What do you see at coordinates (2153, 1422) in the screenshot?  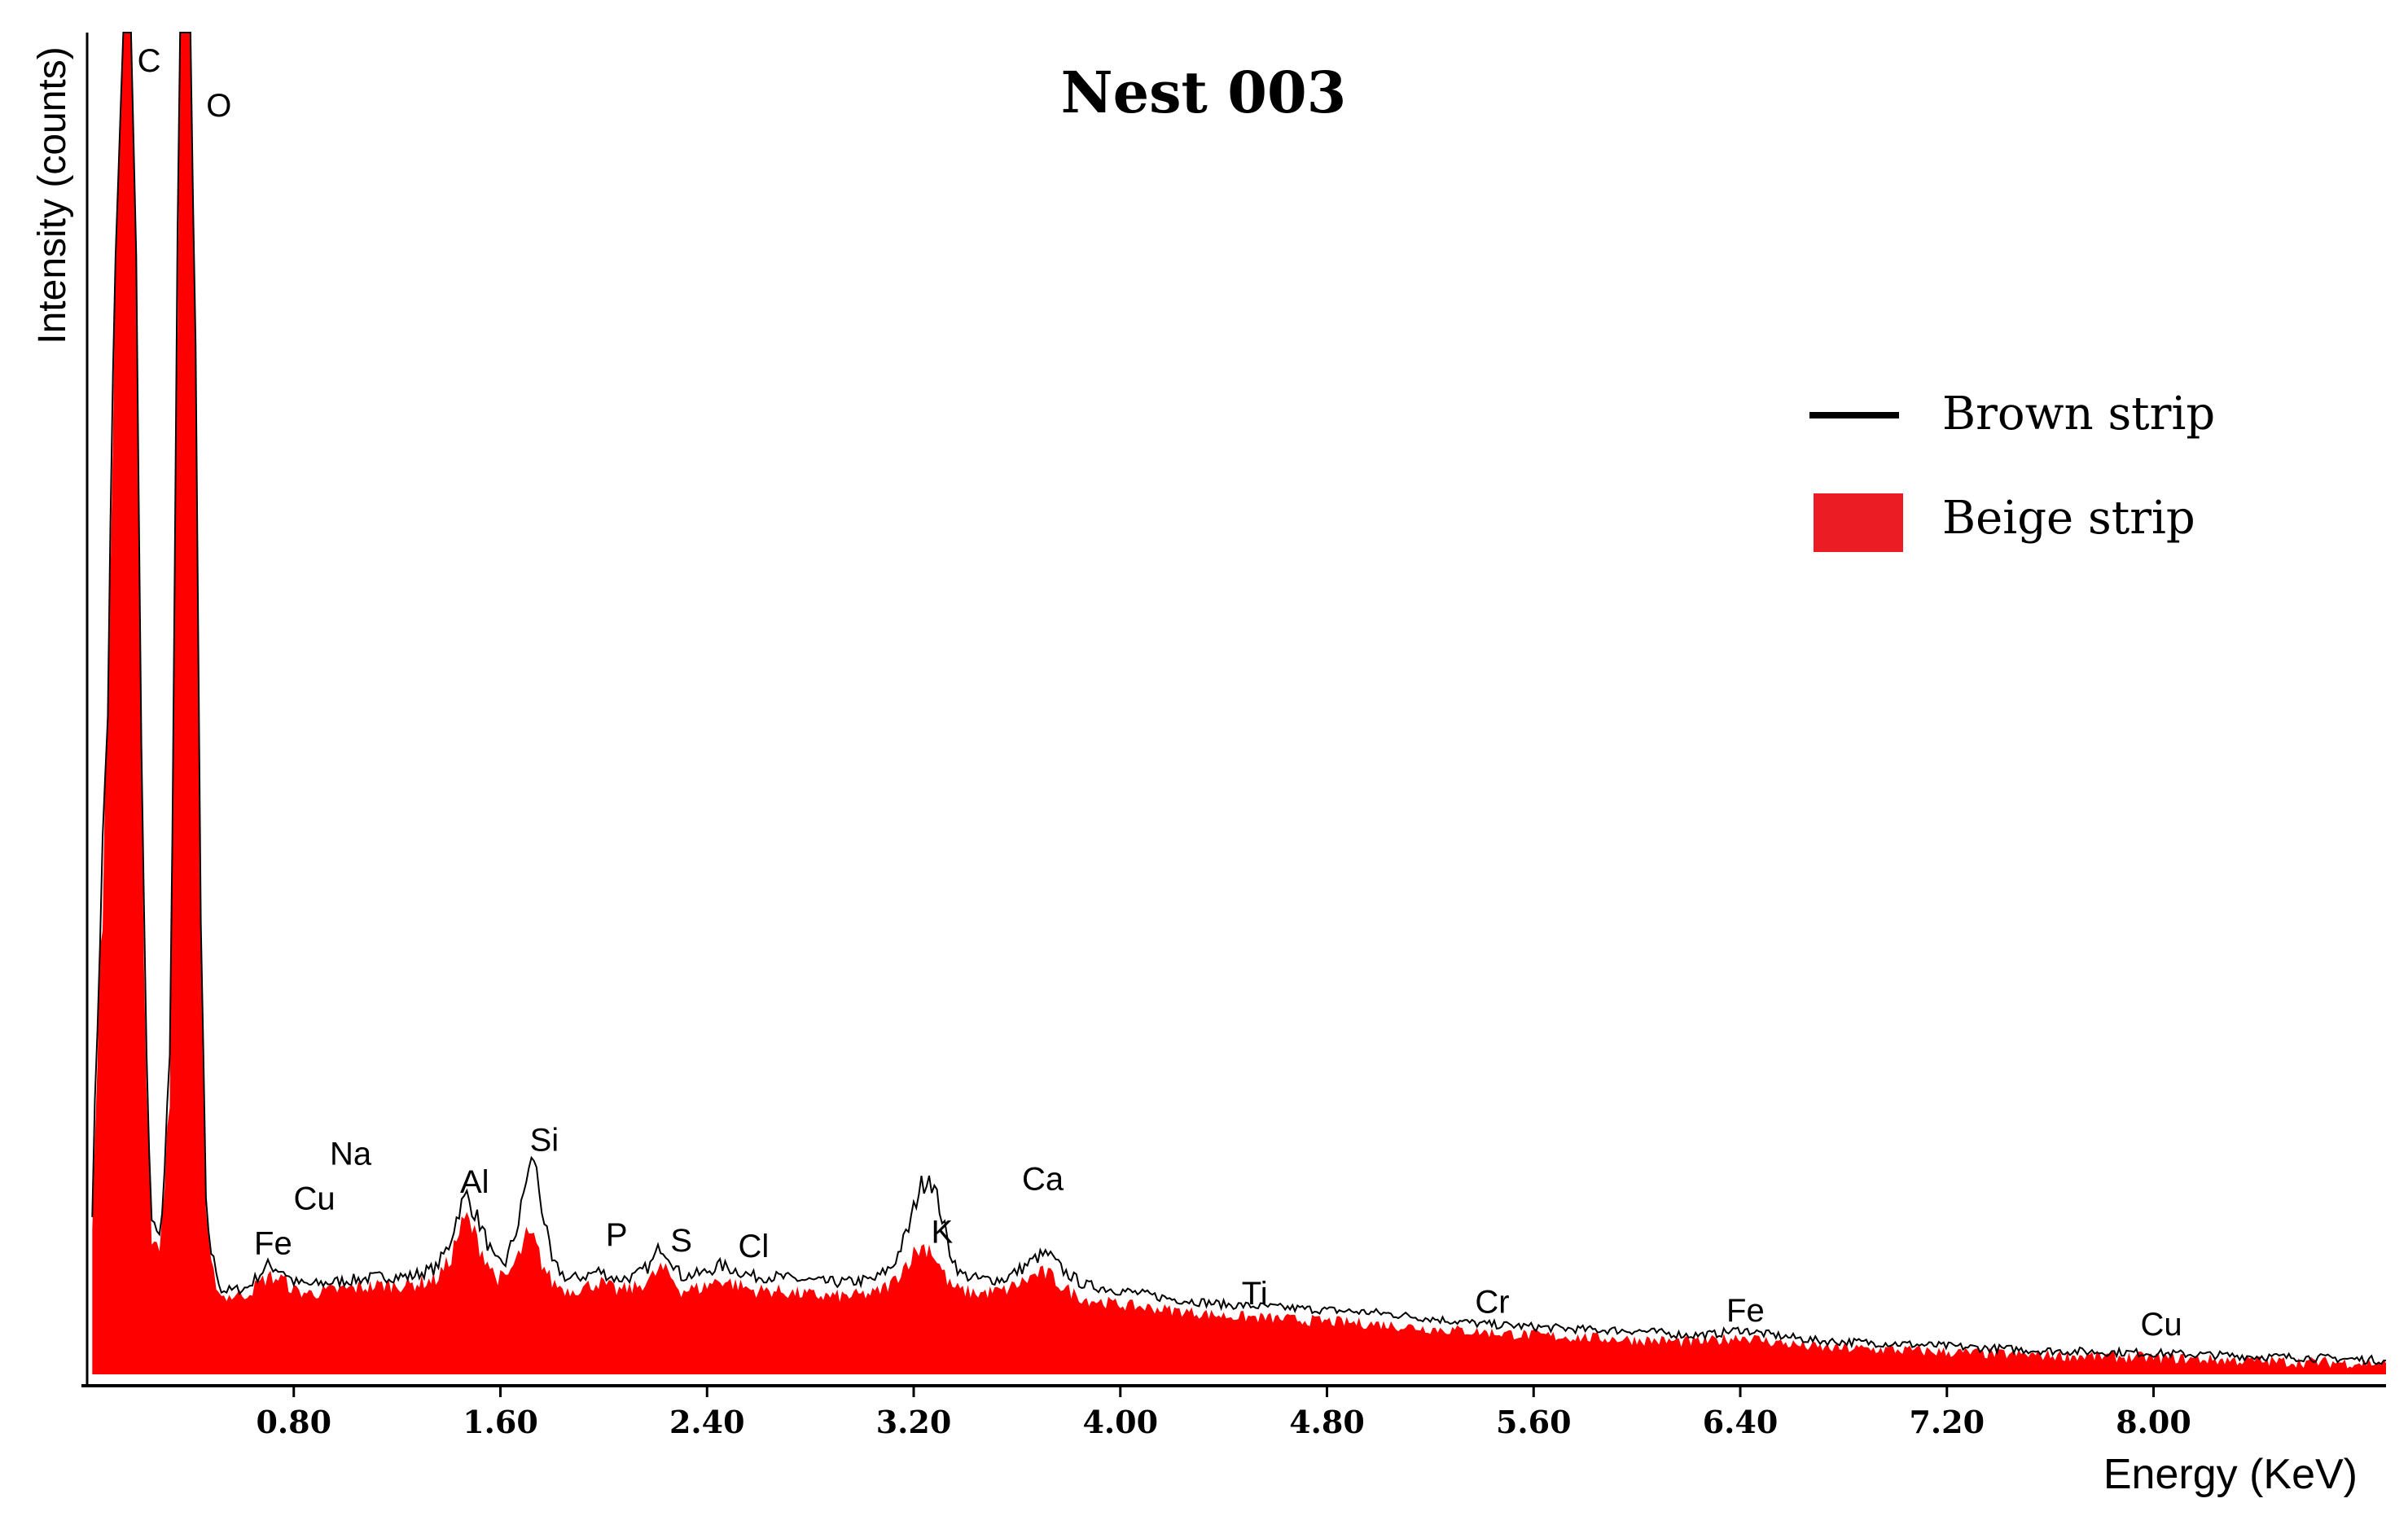 I see `x-tick-label: 8.00` at bounding box center [2153, 1422].